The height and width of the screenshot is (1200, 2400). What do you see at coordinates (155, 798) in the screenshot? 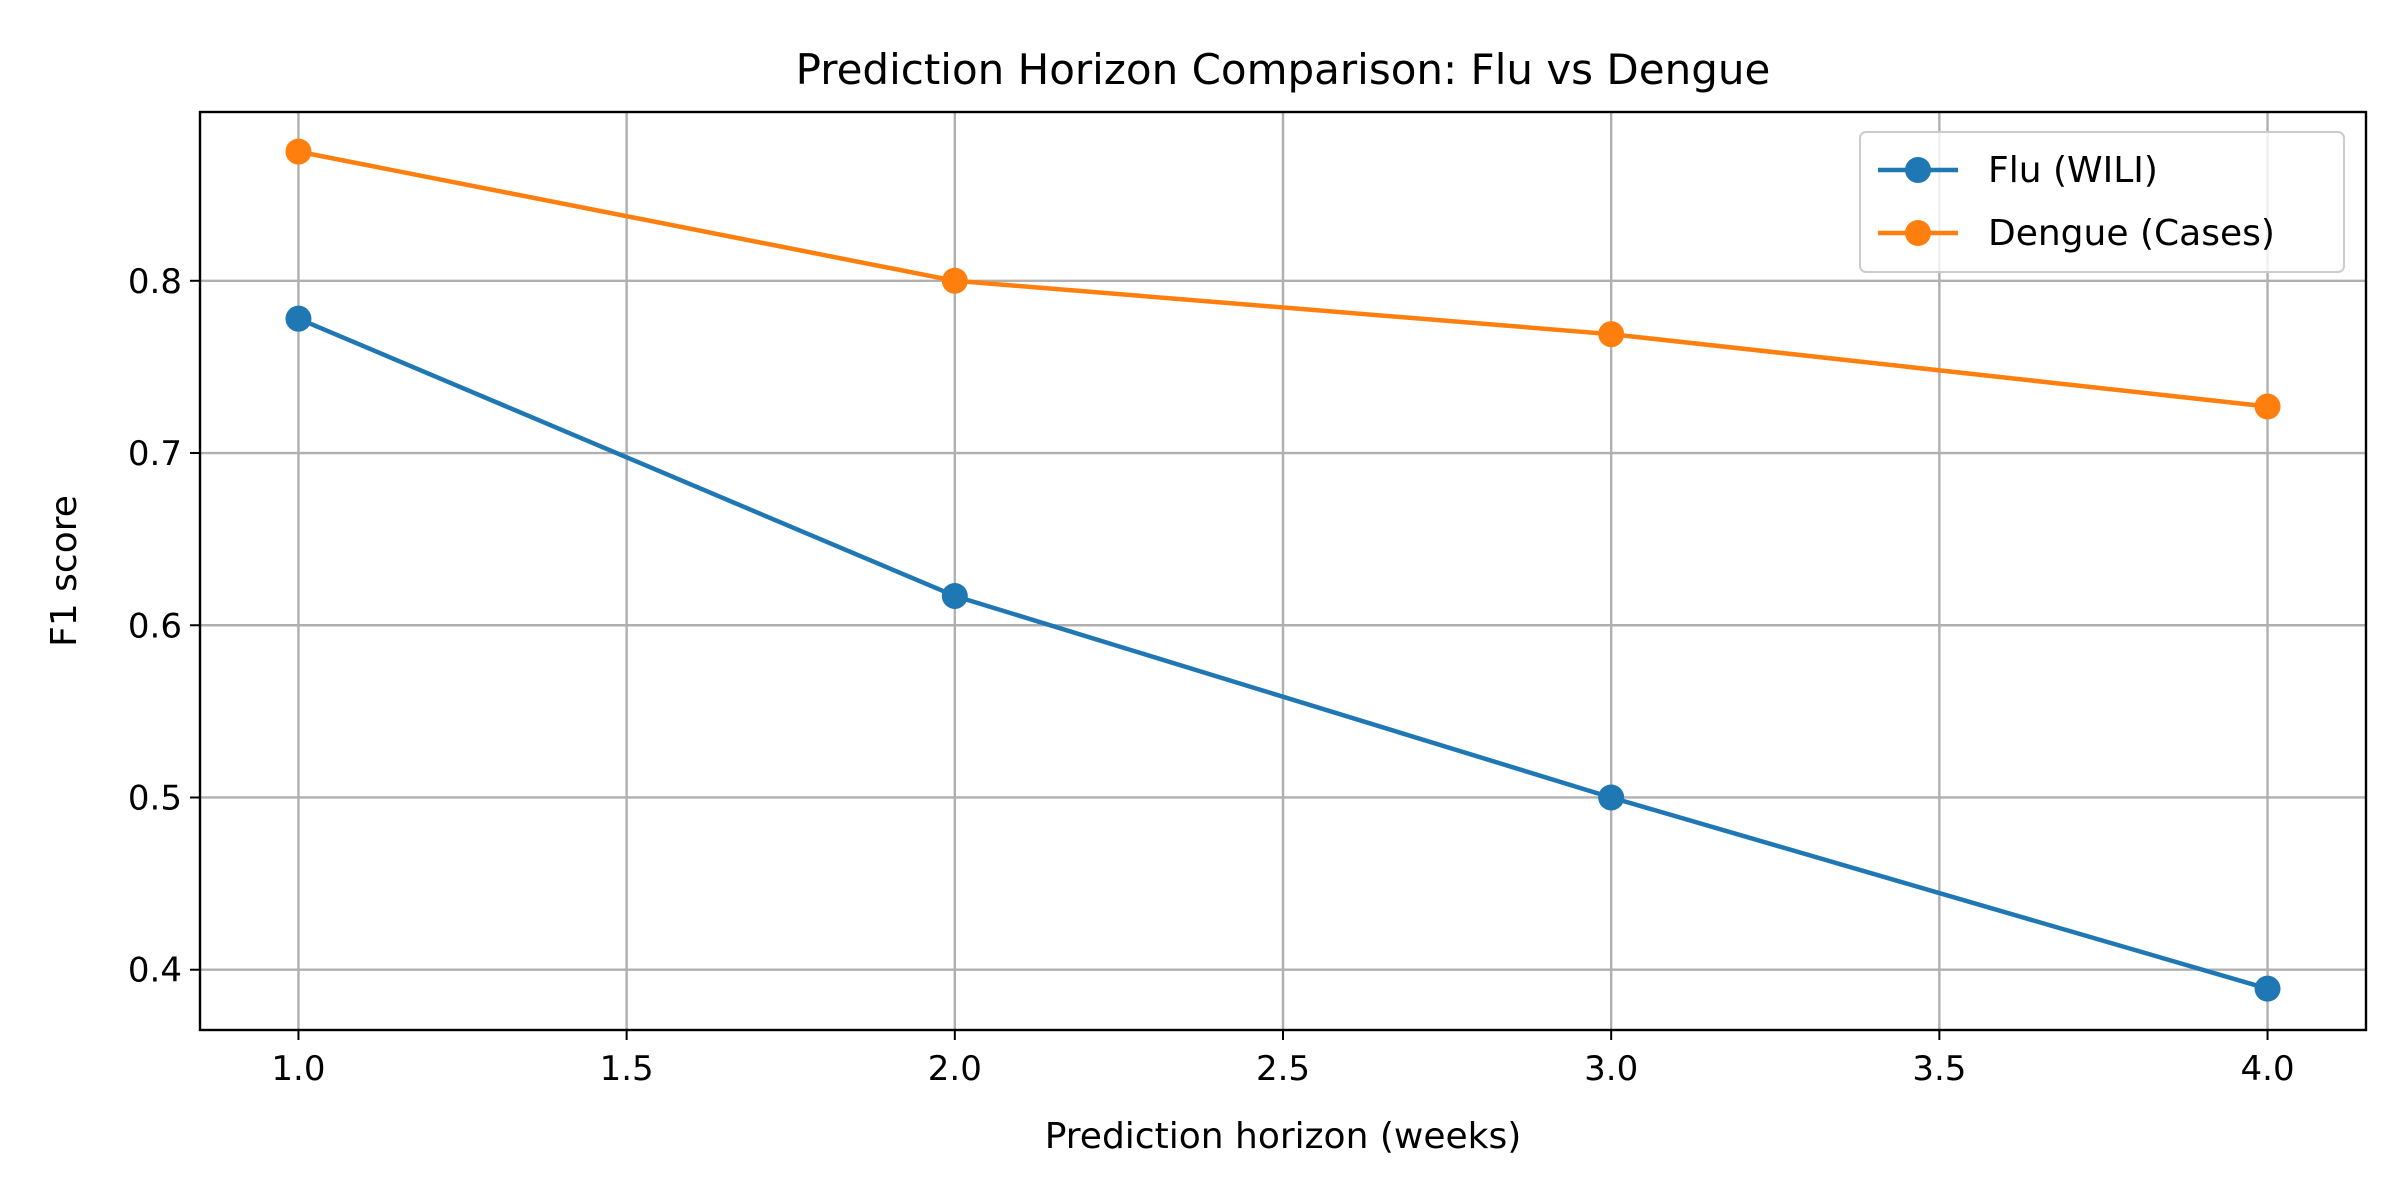
I see `y-tick-label: 0.5` at bounding box center [155, 798].